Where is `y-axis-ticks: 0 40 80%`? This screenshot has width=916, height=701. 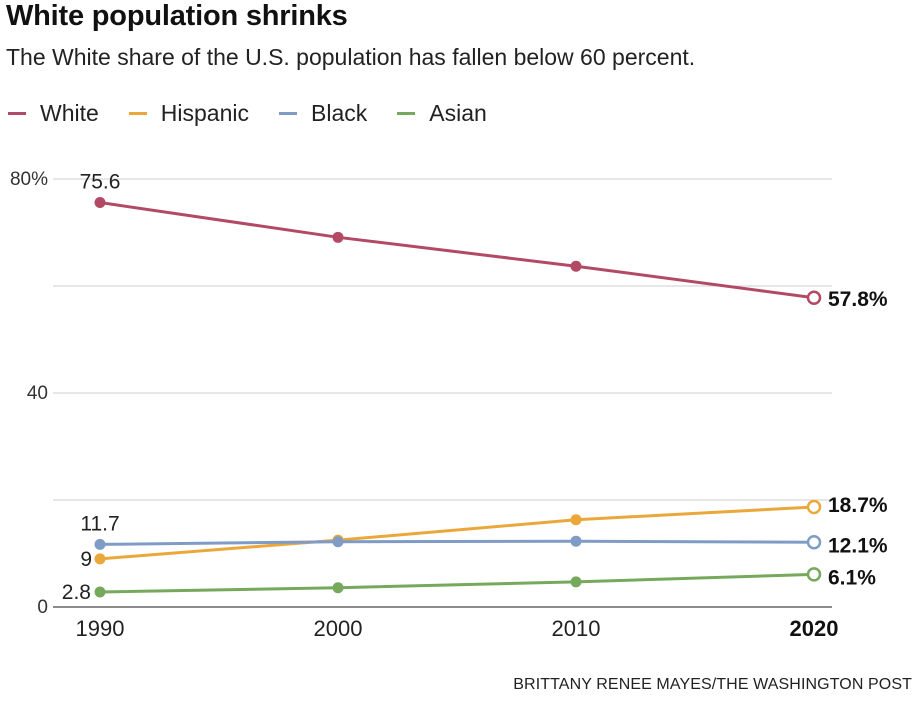
y-axis-ticks: 0 40 80% is located at coordinates (29, 393).